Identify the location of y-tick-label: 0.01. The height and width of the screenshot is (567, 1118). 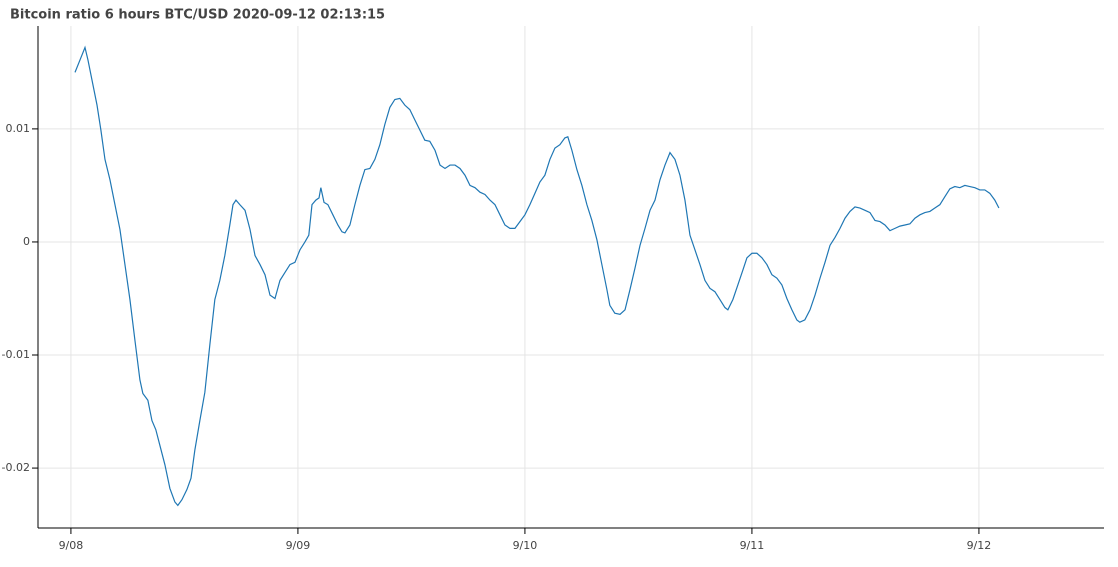
(18, 128).